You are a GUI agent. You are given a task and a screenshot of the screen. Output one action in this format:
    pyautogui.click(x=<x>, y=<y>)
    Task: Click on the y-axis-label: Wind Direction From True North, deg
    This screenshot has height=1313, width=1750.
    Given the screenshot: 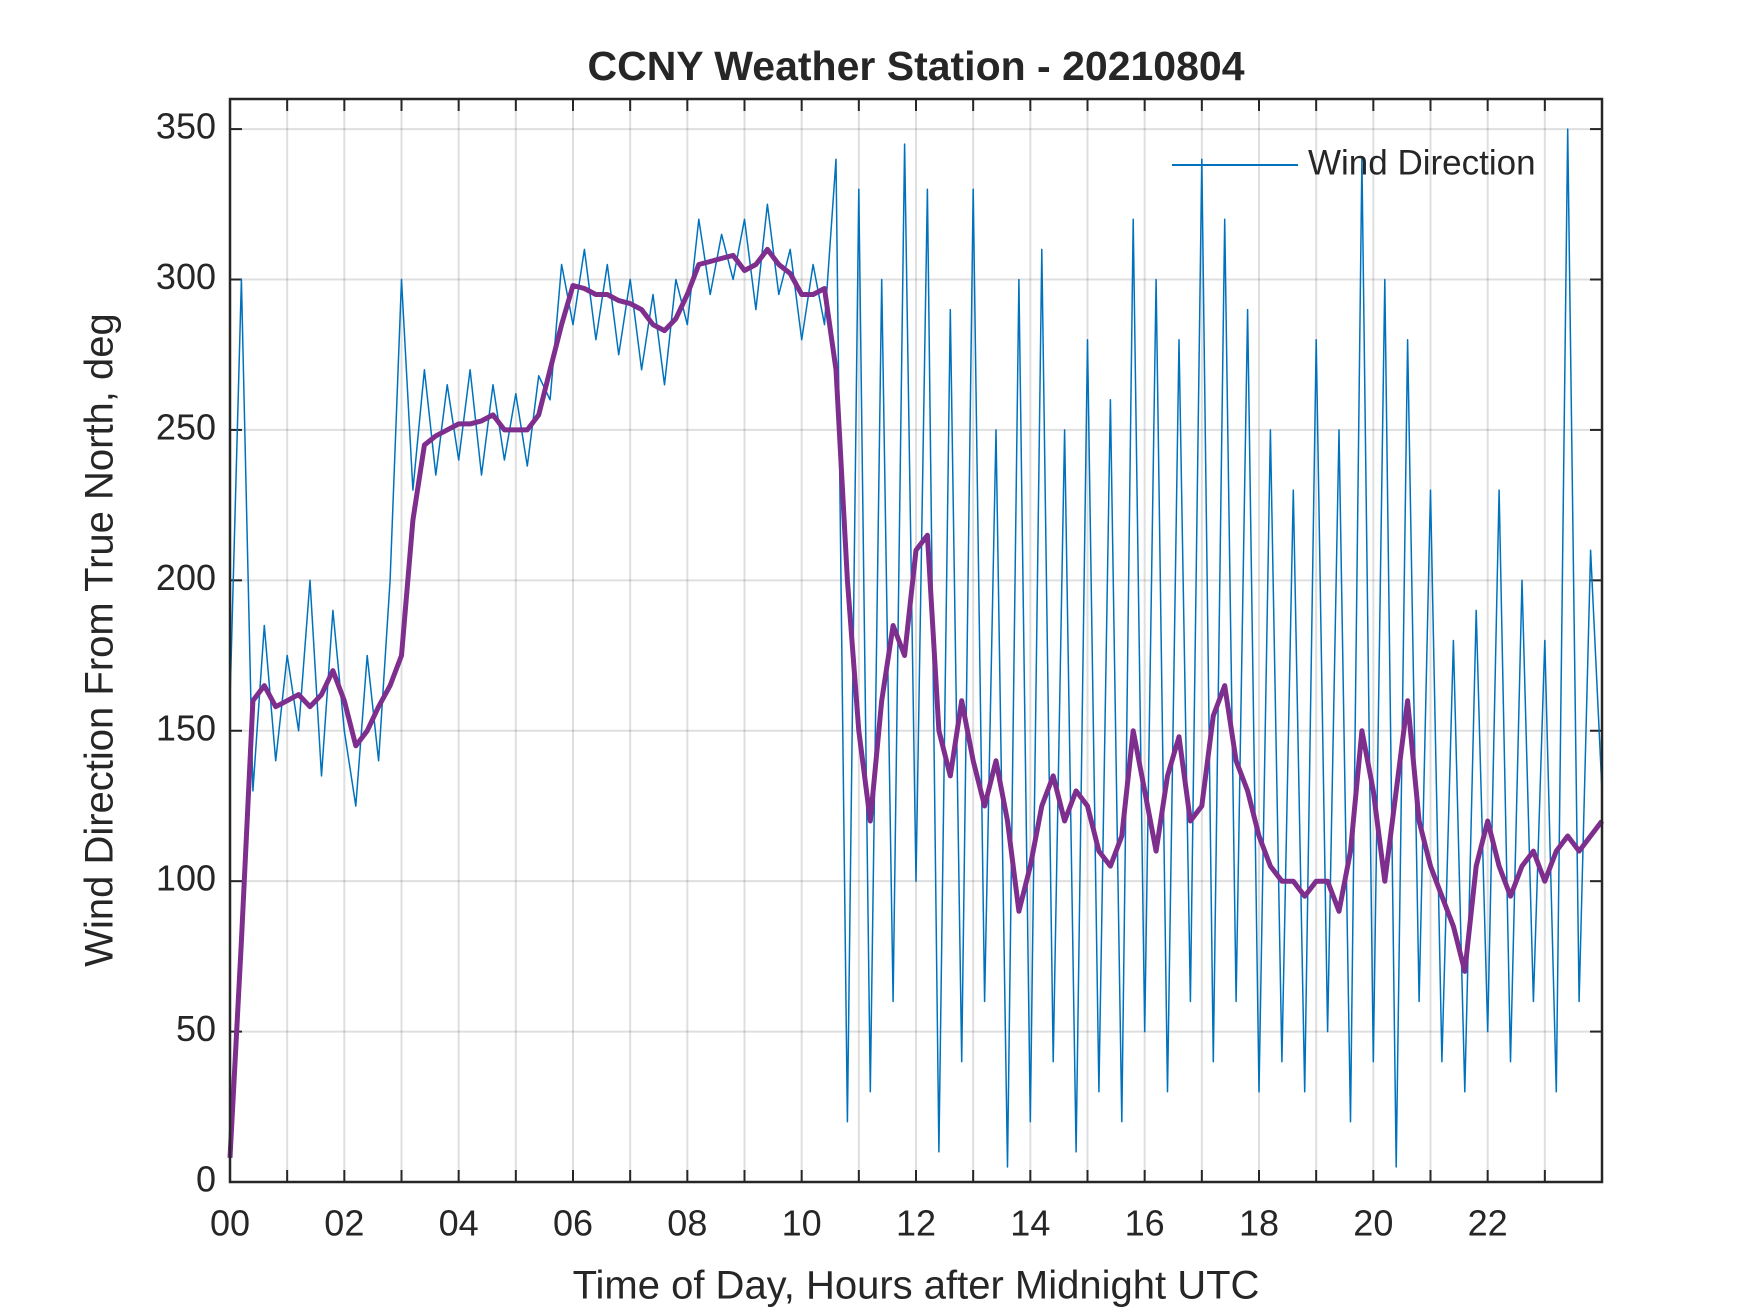 What is the action you would take?
    pyautogui.click(x=100, y=640)
    